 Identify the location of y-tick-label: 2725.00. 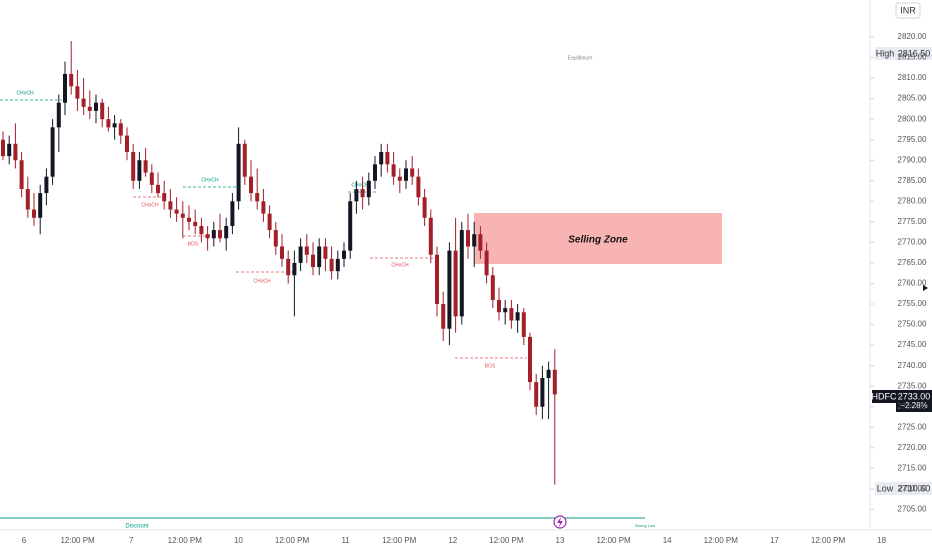
(912, 426).